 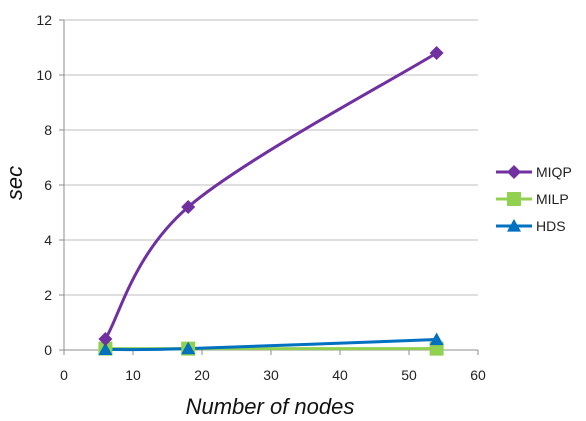 I want to click on y-tick-label: 0, so click(x=48, y=350).